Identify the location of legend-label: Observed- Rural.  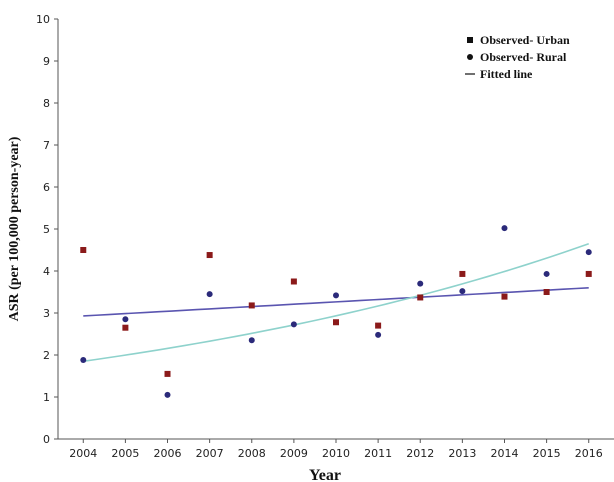
(523, 57).